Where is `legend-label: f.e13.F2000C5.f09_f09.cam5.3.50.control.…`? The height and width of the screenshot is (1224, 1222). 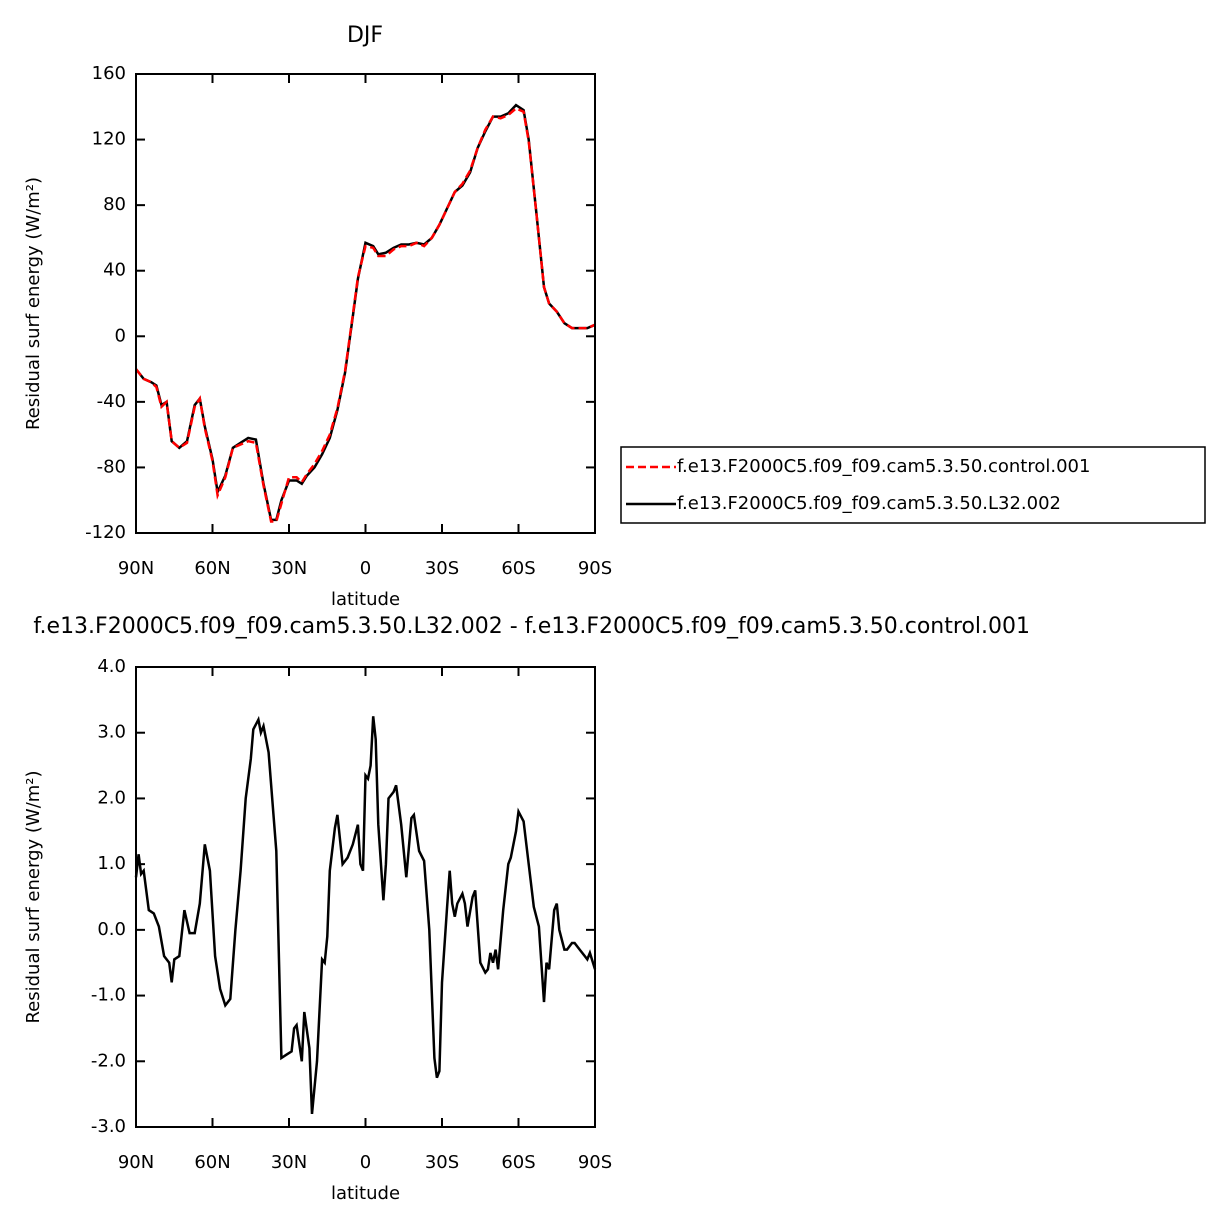 legend-label: f.e13.F2000C5.f09_f09.cam5.3.50.control.… is located at coordinates (883, 466).